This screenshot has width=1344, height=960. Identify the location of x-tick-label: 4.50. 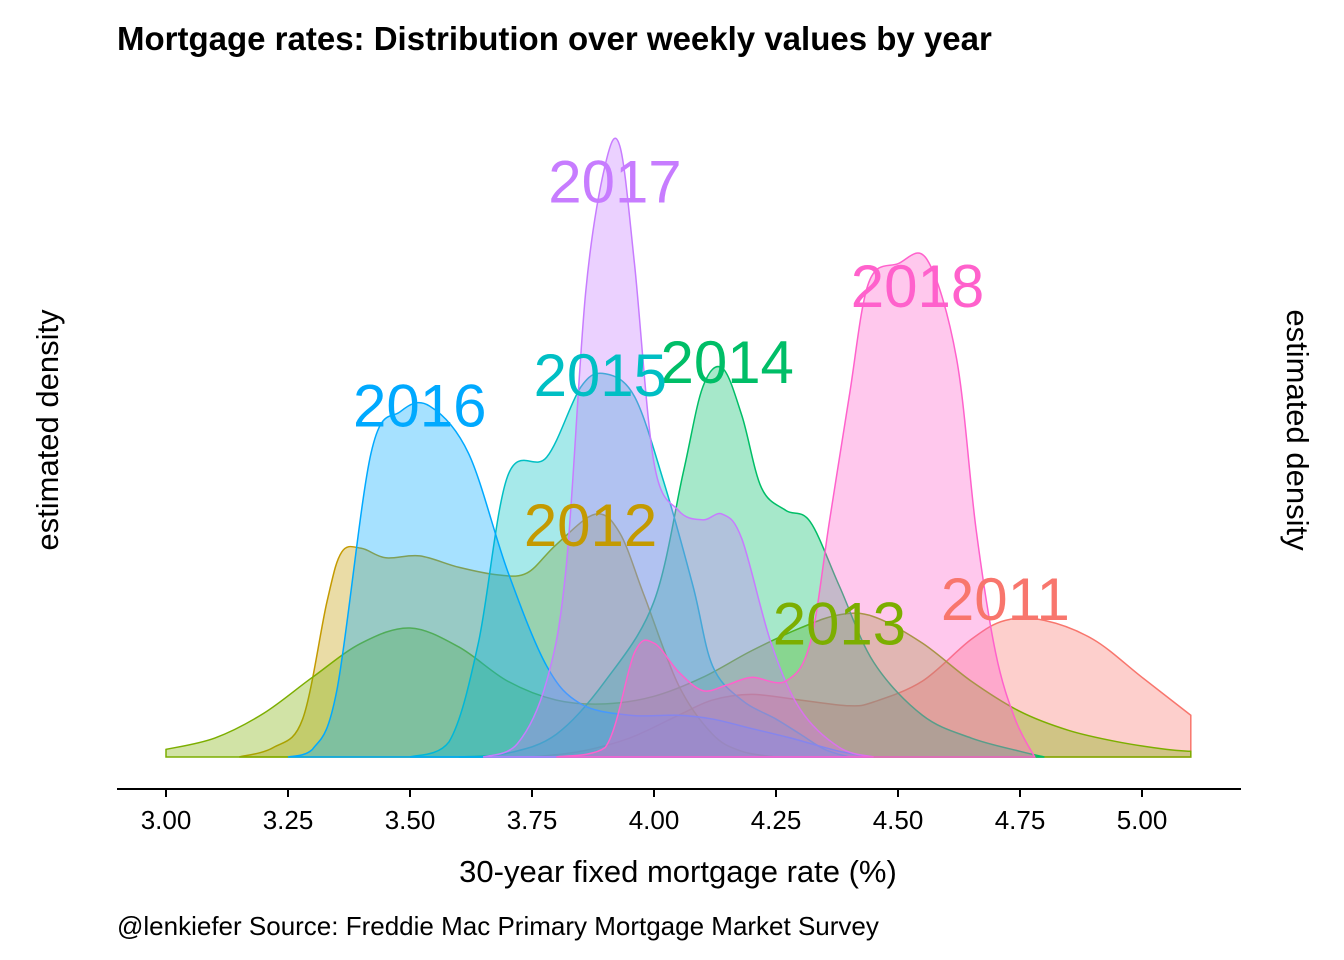
(898, 820).